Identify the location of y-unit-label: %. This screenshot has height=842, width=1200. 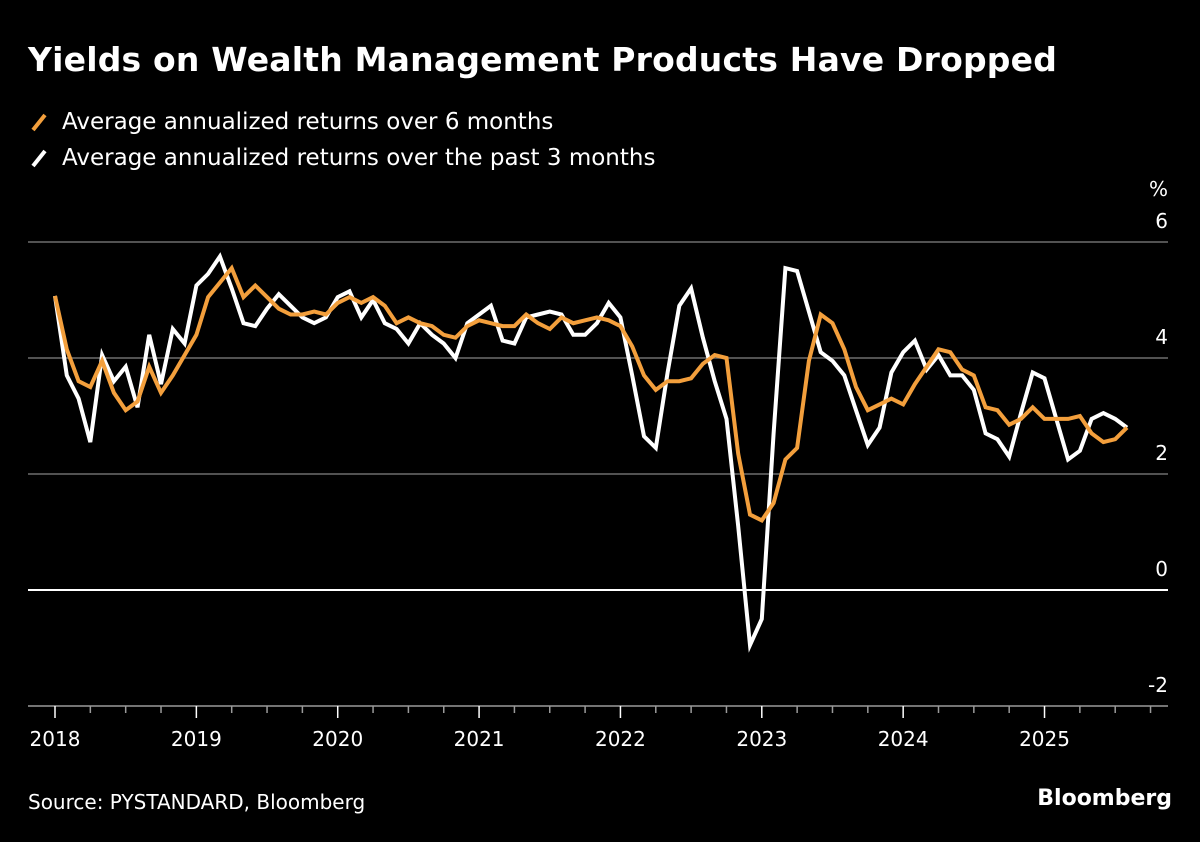
(1158, 189).